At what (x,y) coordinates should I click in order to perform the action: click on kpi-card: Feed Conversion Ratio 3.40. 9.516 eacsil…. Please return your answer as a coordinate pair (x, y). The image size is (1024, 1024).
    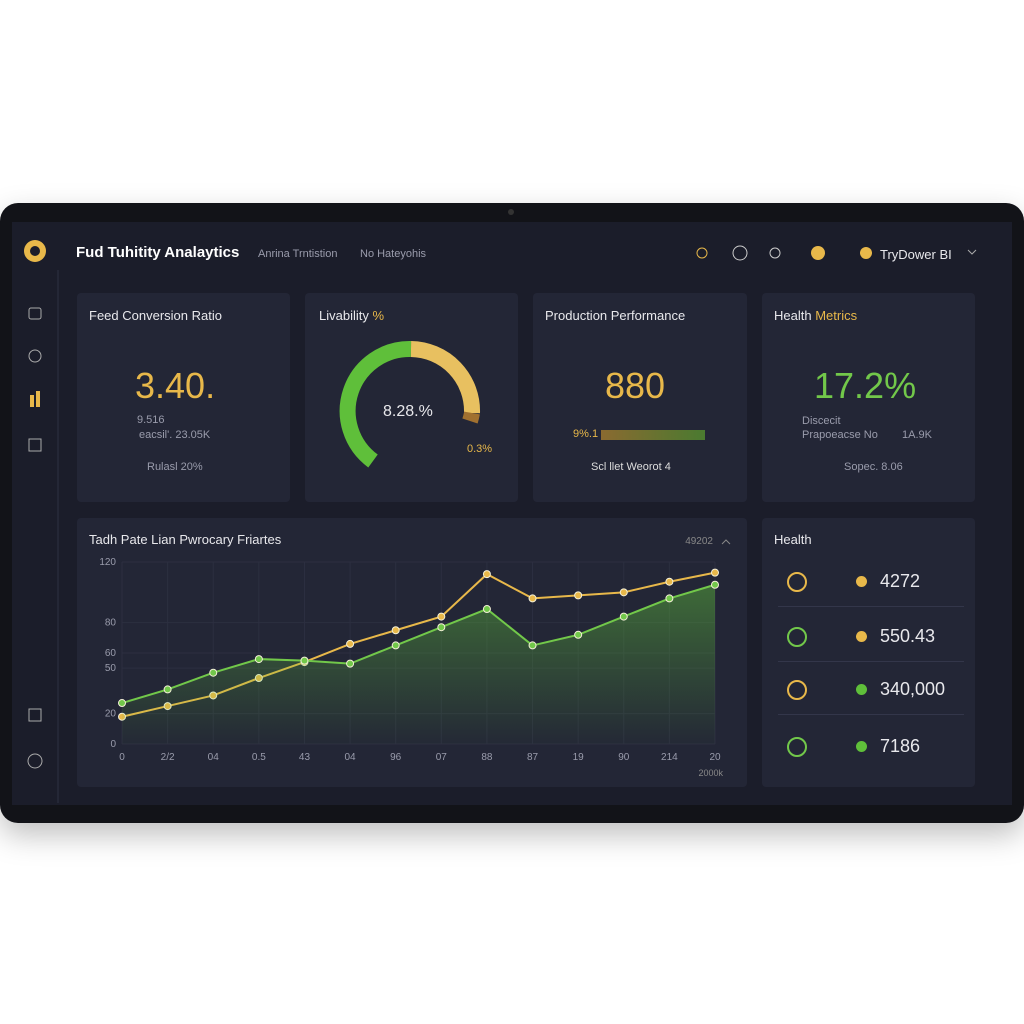
    Looking at the image, I should click on (183, 397).